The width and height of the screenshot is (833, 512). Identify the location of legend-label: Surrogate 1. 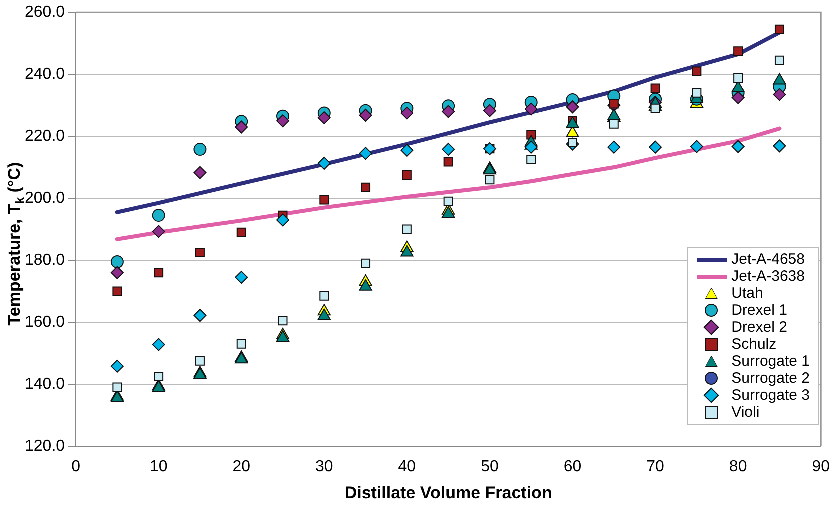
(771, 361).